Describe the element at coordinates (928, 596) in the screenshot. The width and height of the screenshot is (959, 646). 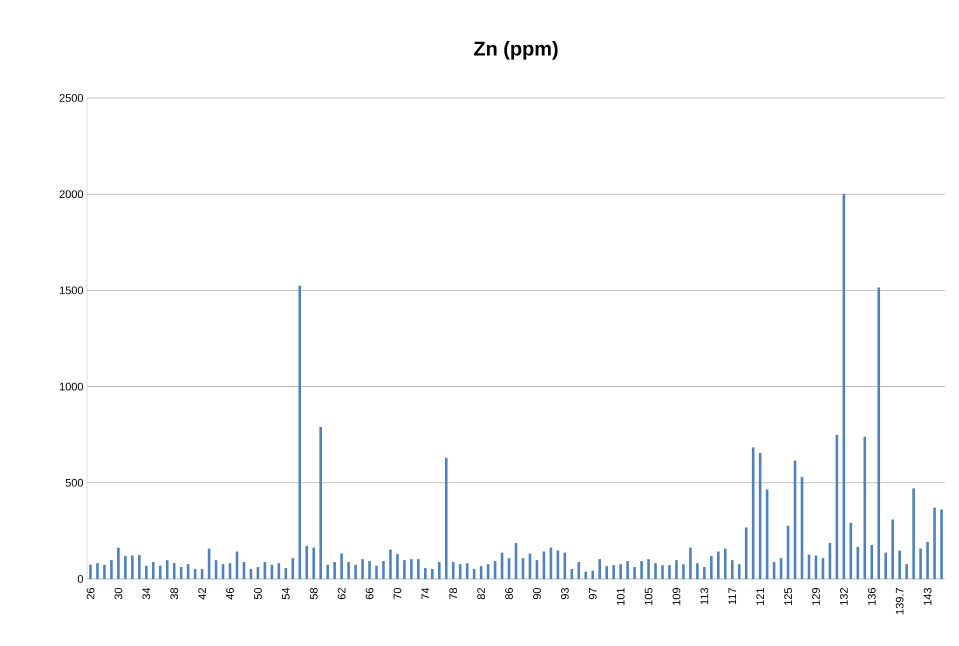
I see `x-tick-label: 143` at that location.